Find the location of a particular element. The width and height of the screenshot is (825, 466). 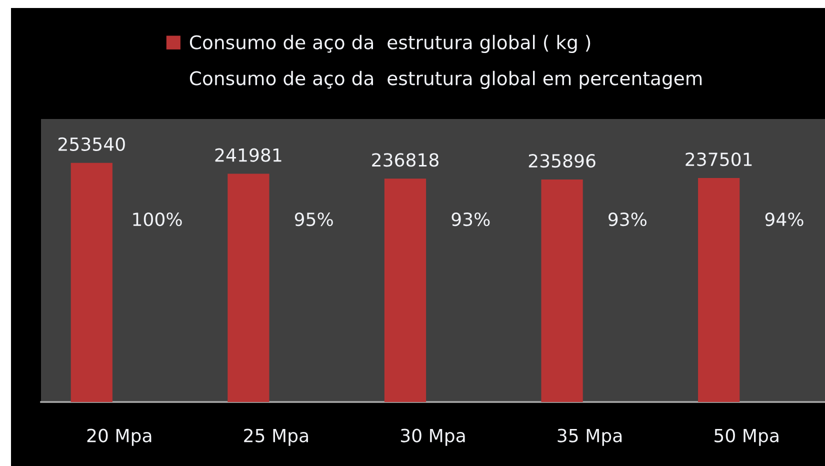

data-label: 237501 is located at coordinates (719, 159).